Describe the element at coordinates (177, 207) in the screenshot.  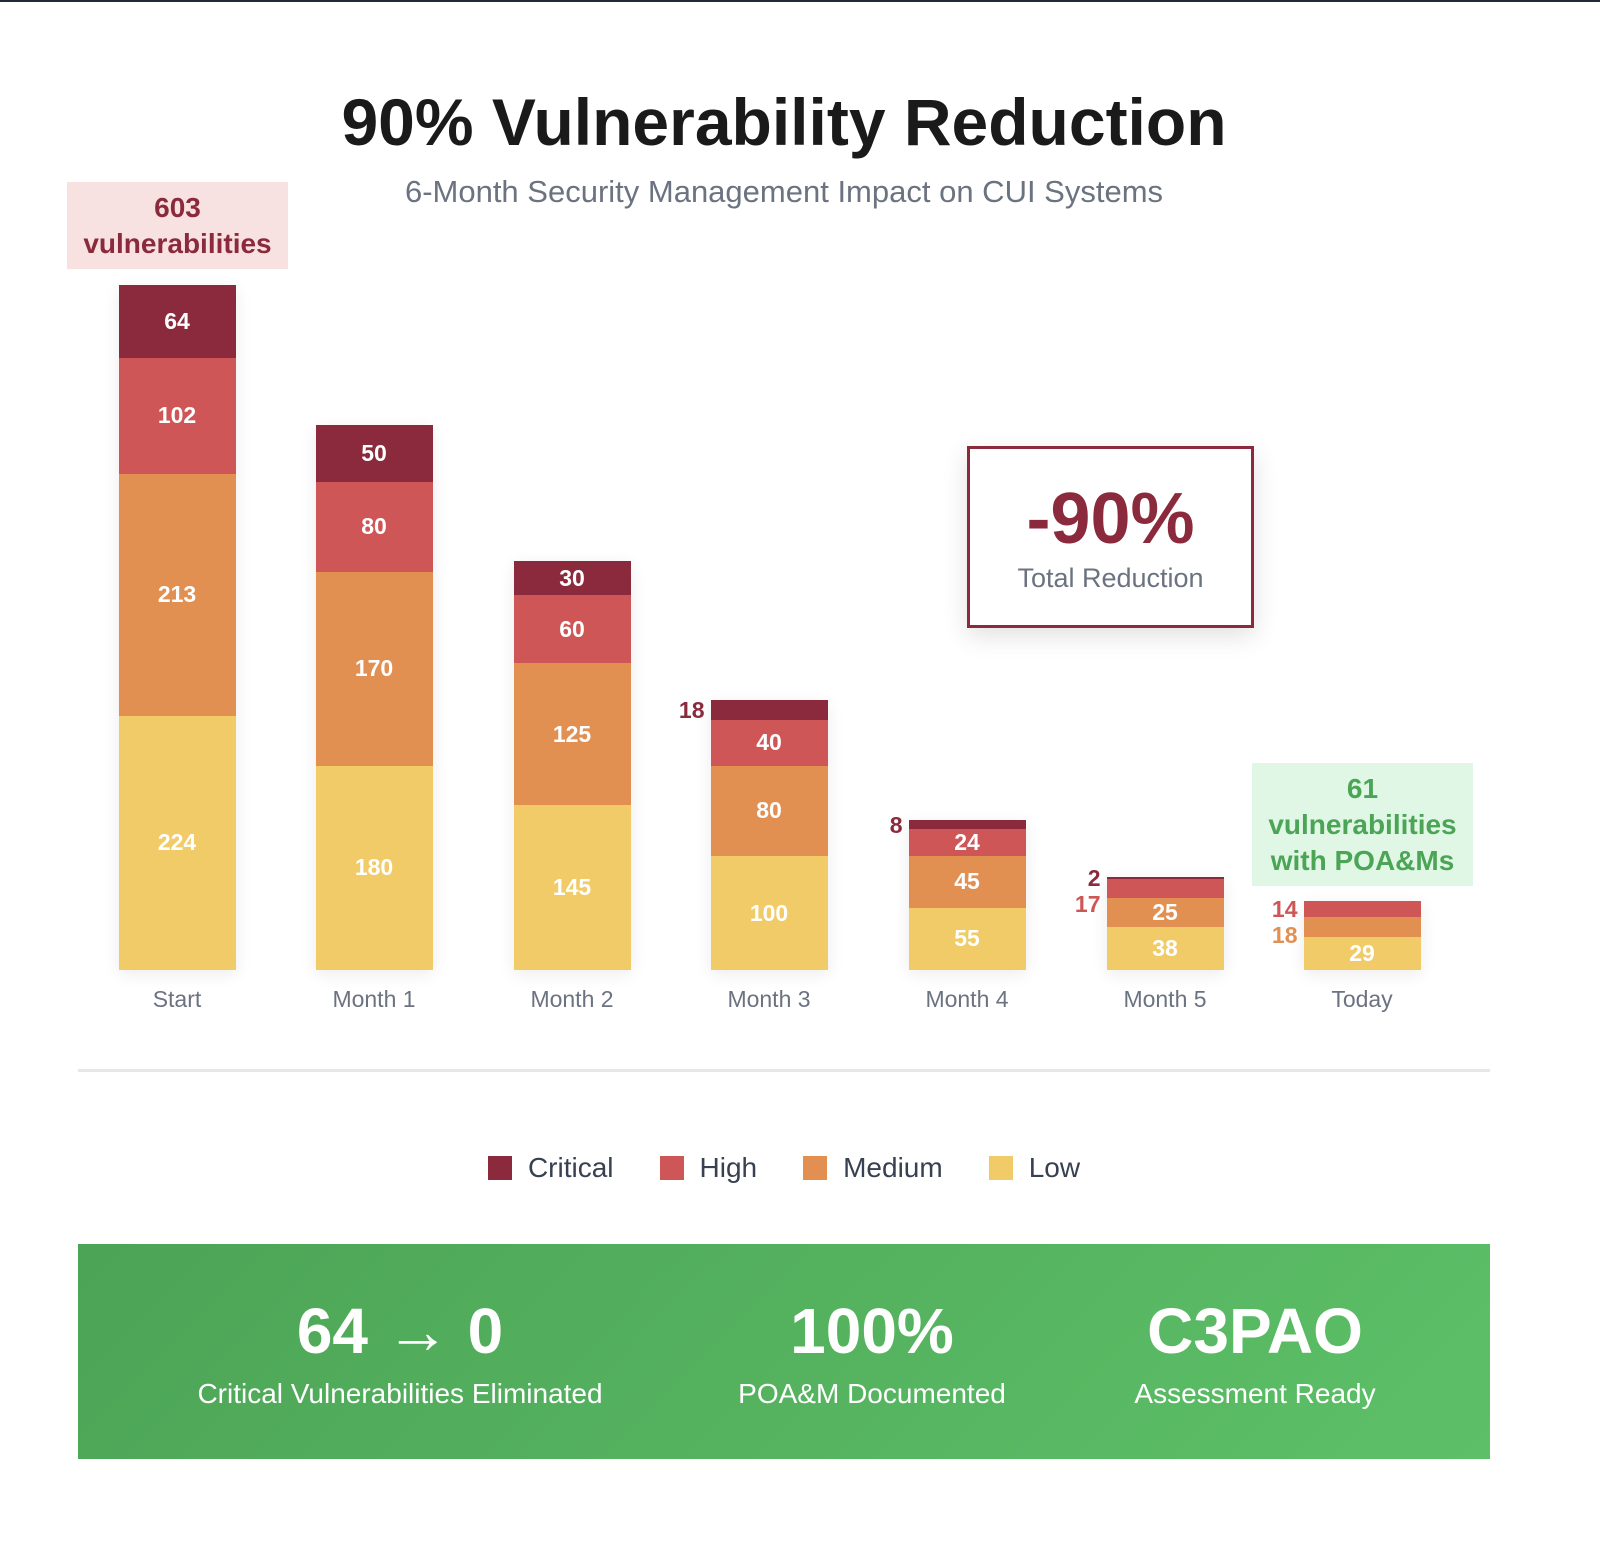
I see `start-total-count: 603` at that location.